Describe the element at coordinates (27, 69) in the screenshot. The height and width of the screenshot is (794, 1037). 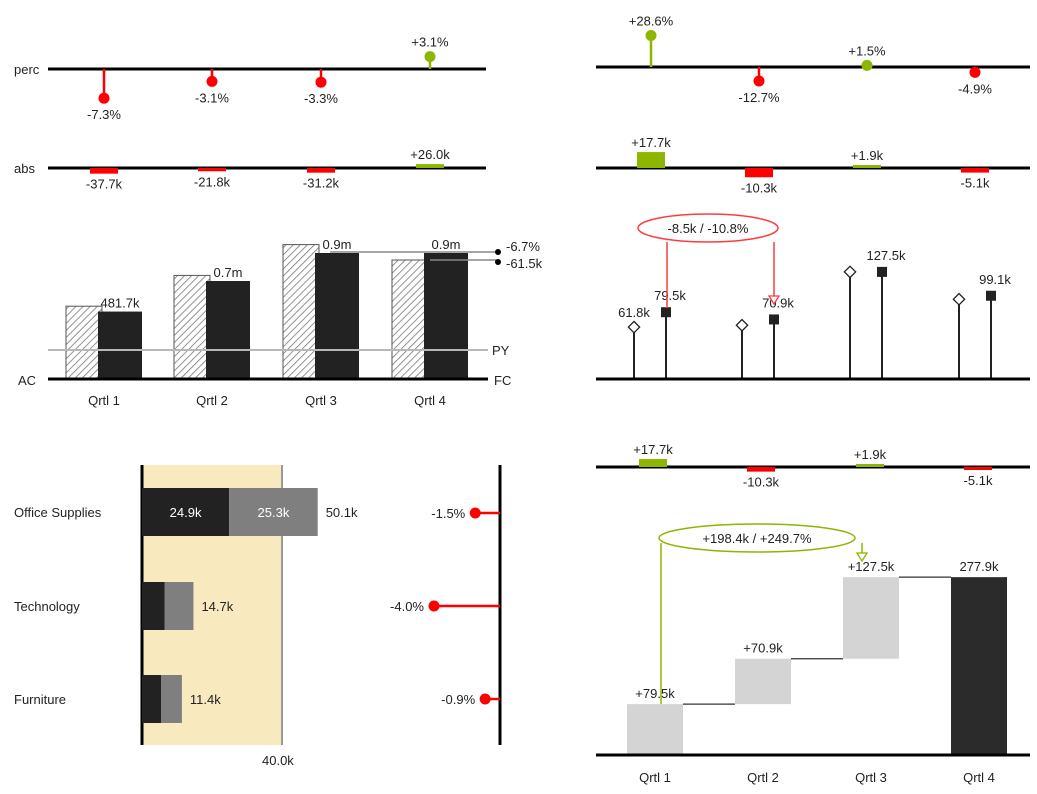
I see `row-label-perc: perc` at that location.